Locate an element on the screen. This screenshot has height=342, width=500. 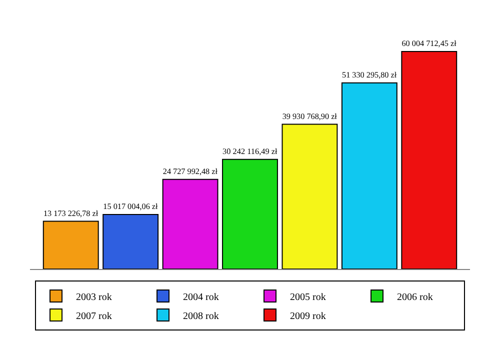
data-label: 15 017 004,06 zł is located at coordinates (131, 207).